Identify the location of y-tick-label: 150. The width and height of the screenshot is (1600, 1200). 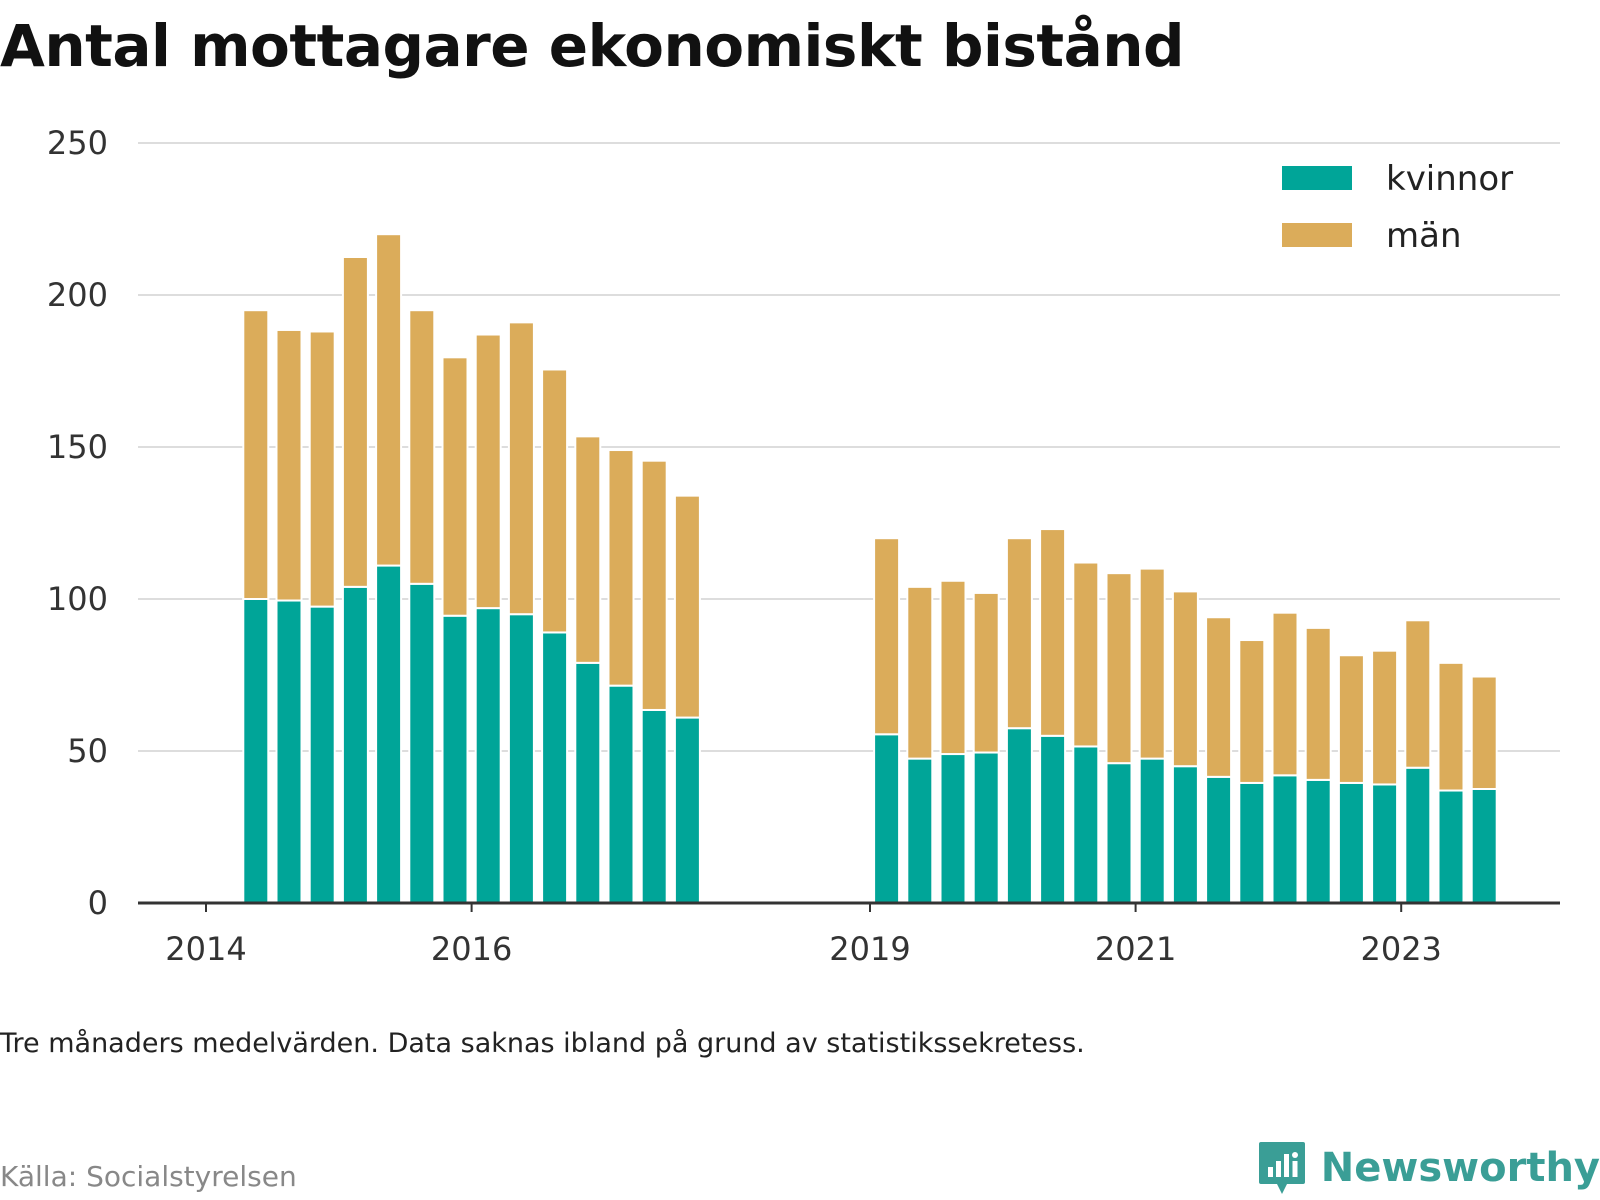
(77, 447).